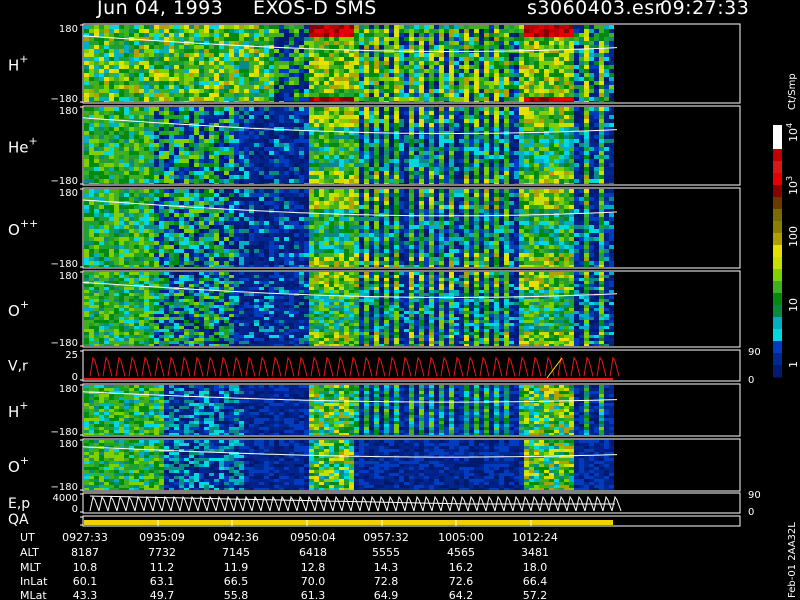 The width and height of the screenshot is (800, 600). Describe the element at coordinates (386, 537) in the screenshot. I see `orbit-value: 0957:32` at that location.